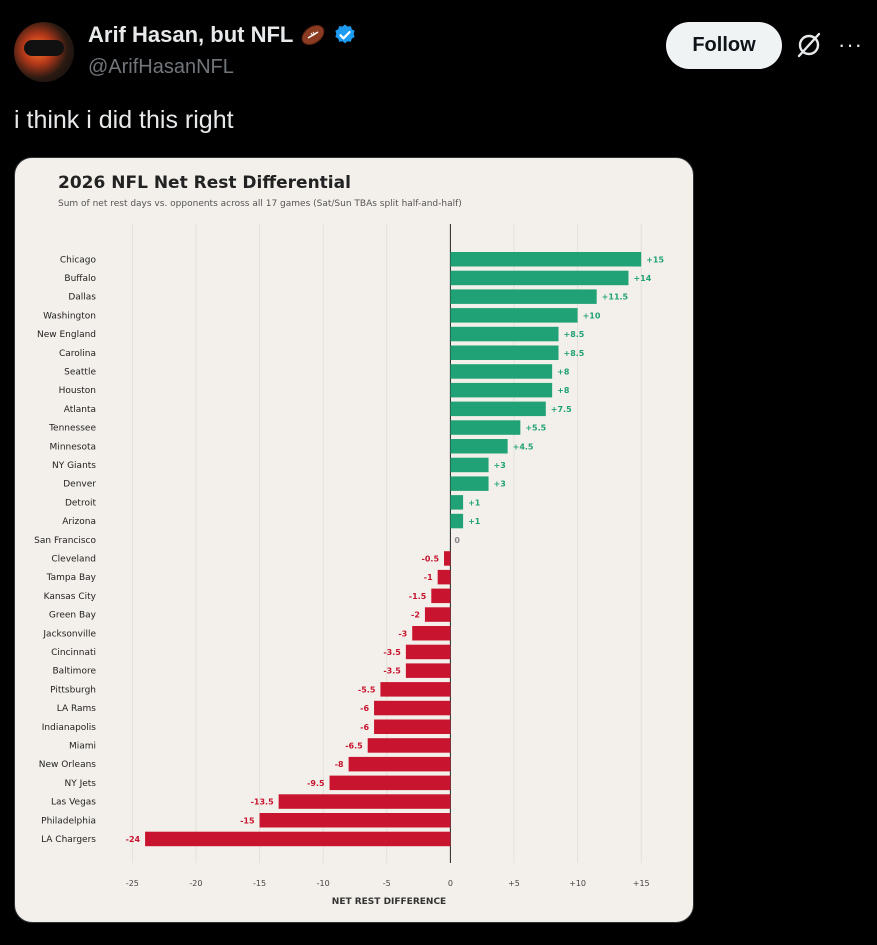 The image size is (877, 945). Describe the element at coordinates (389, 902) in the screenshot. I see `x-axis-label: NET REST DIFFERENCE` at that location.